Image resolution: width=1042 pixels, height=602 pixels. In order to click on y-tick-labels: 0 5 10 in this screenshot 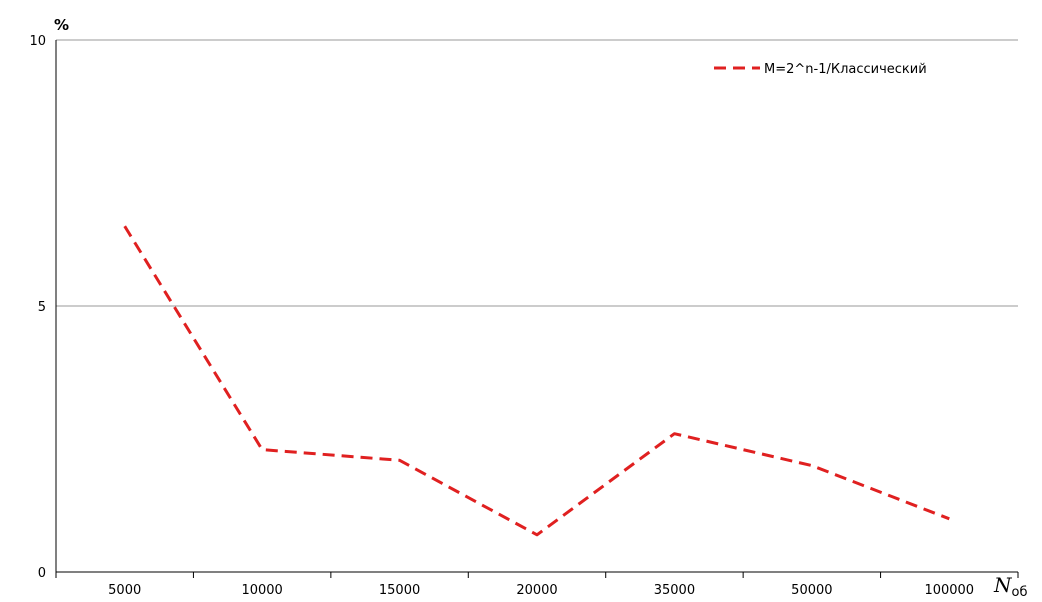, I will do `click(37, 307)`.